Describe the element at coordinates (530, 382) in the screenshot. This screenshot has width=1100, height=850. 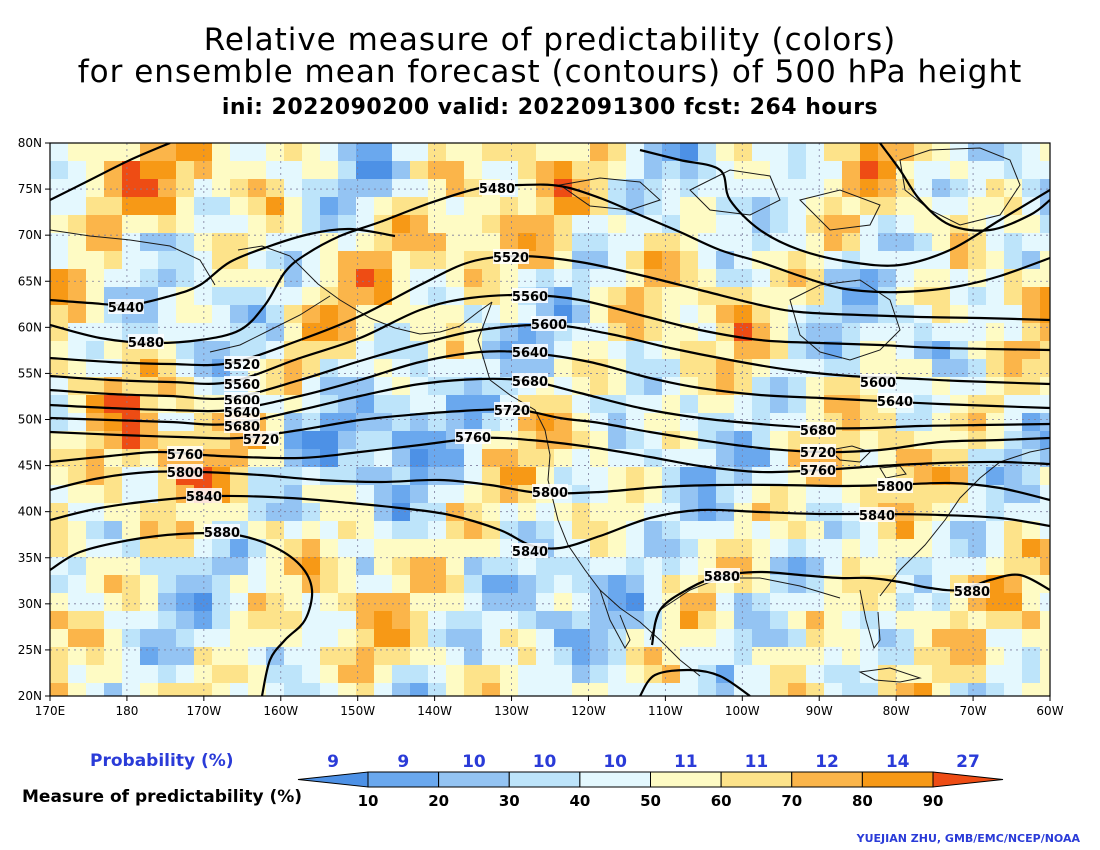
I see `contour-label-5680: 5680` at that location.